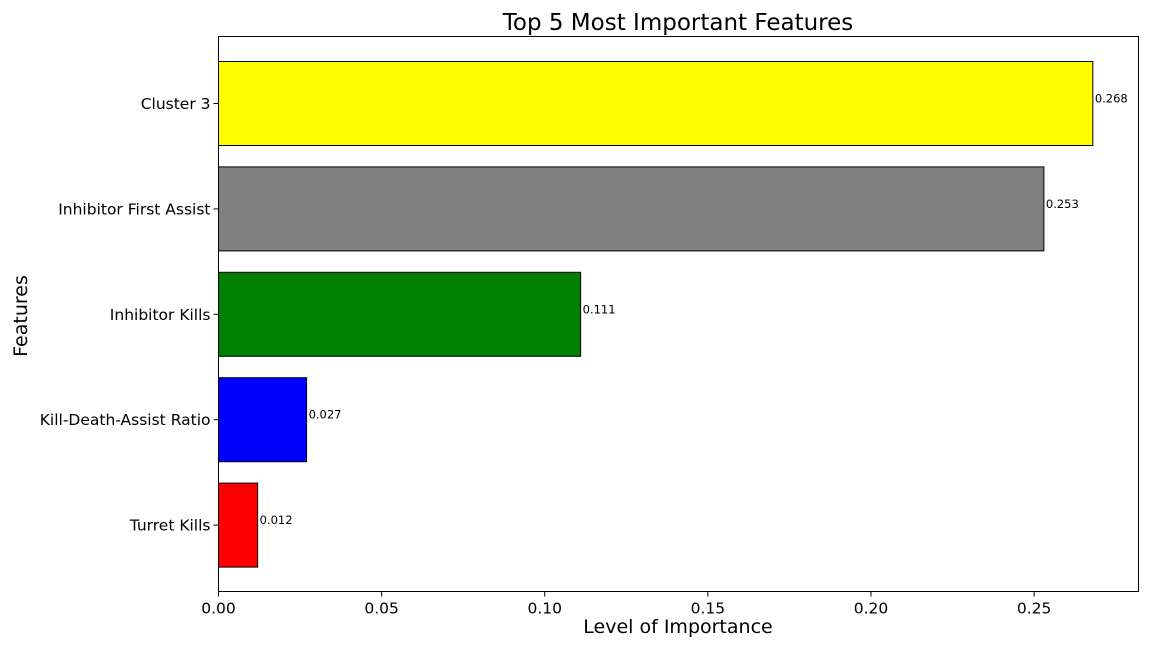 This screenshot has height=648, width=1152. What do you see at coordinates (1062, 204) in the screenshot?
I see `data-label-inhibitor-first-assist: 0.253` at bounding box center [1062, 204].